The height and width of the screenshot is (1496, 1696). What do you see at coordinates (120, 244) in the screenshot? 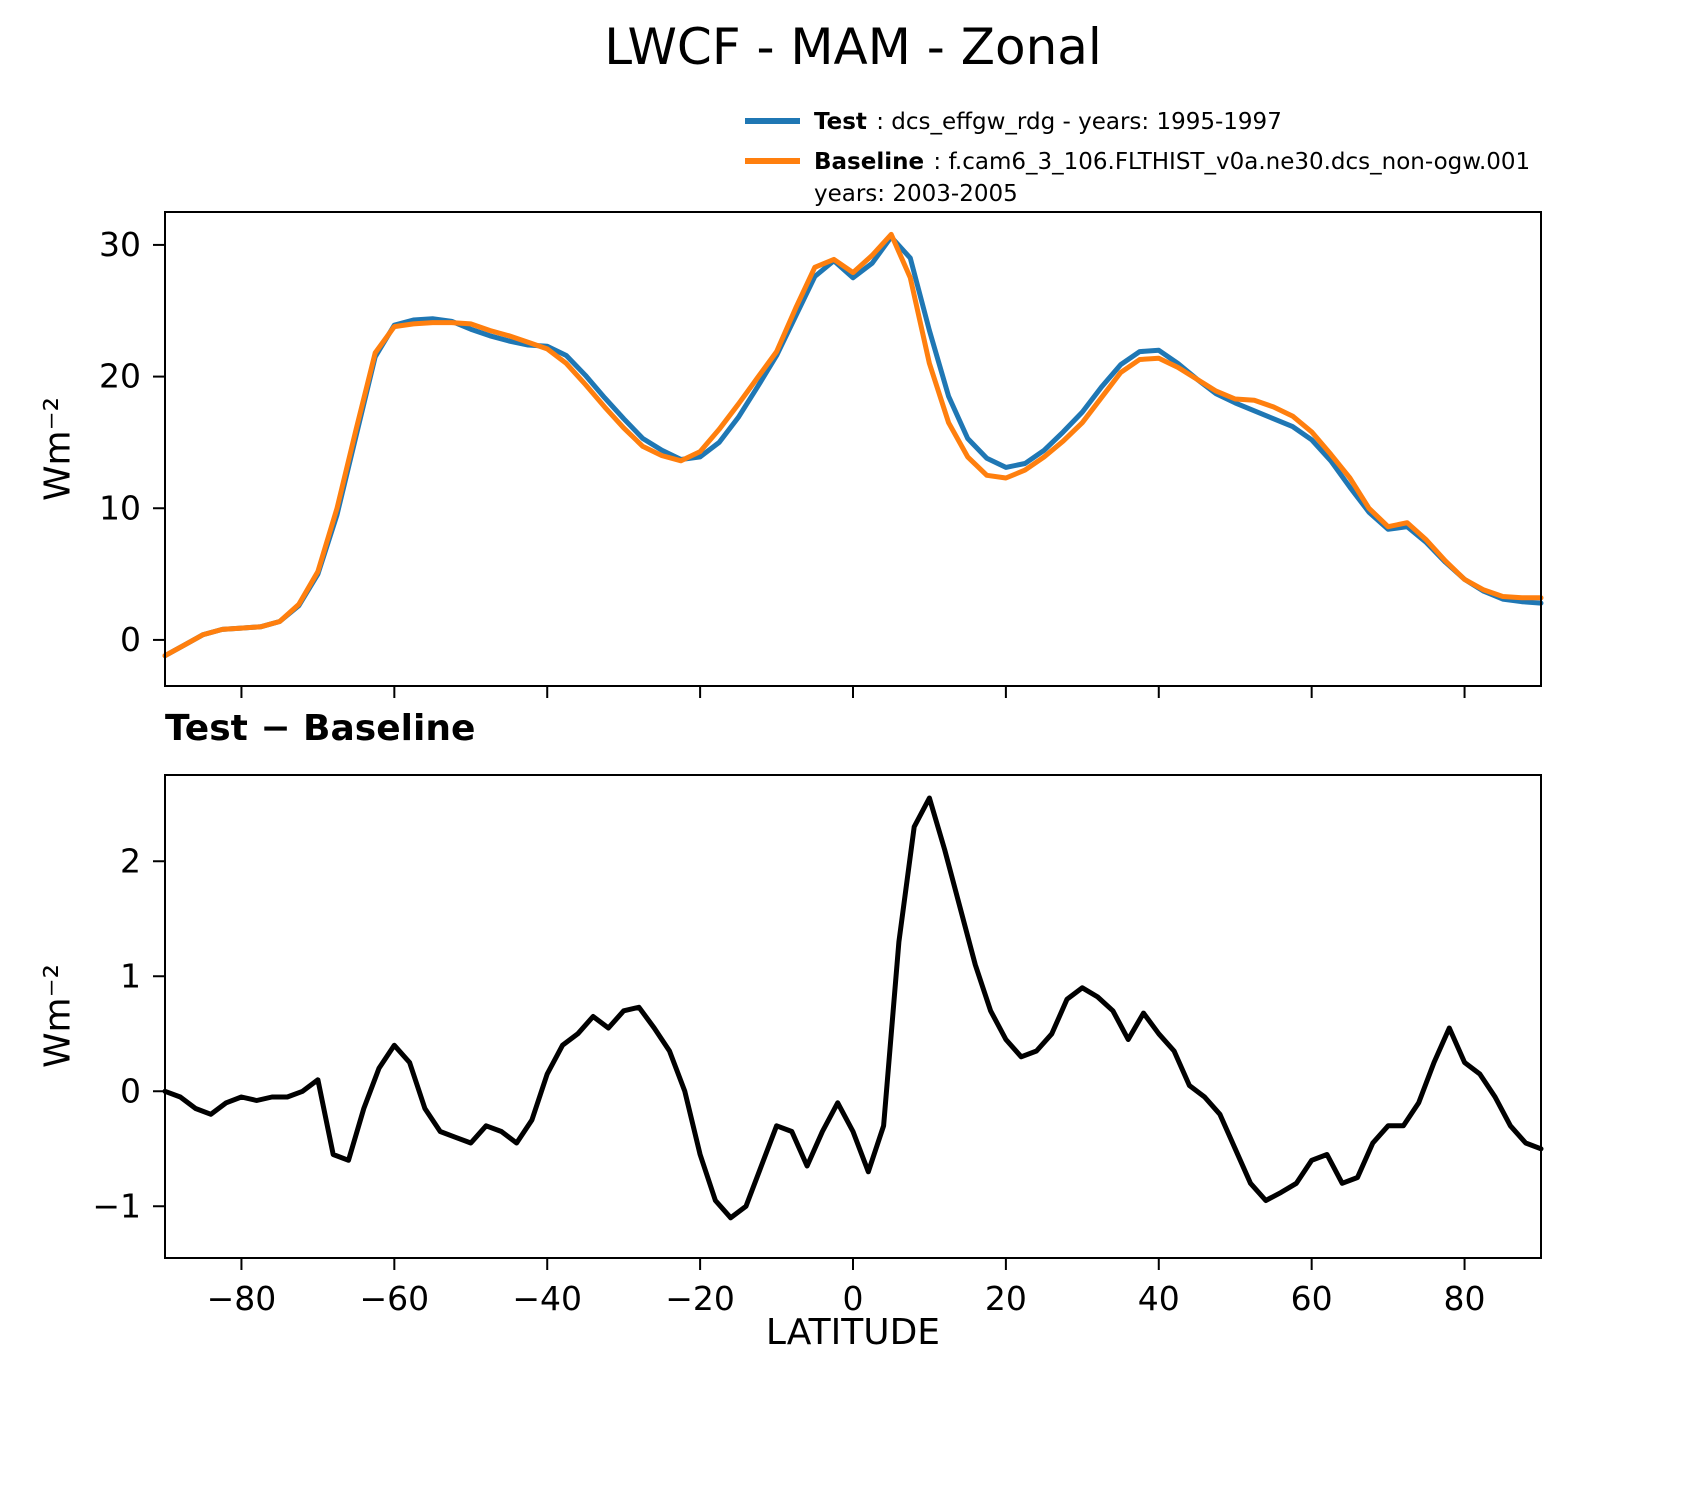
I see `svg-text: 30` at bounding box center [120, 244].